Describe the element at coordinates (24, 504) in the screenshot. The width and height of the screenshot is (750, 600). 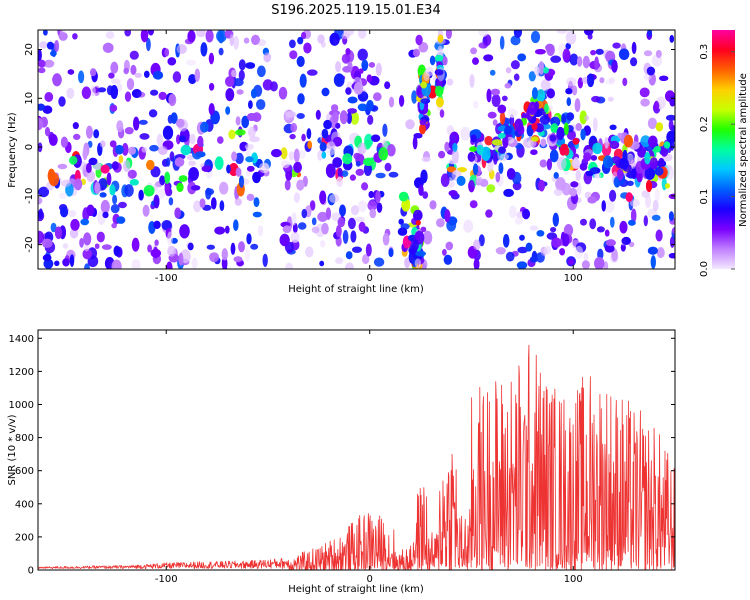
I see `y-tick-label: 400` at that location.